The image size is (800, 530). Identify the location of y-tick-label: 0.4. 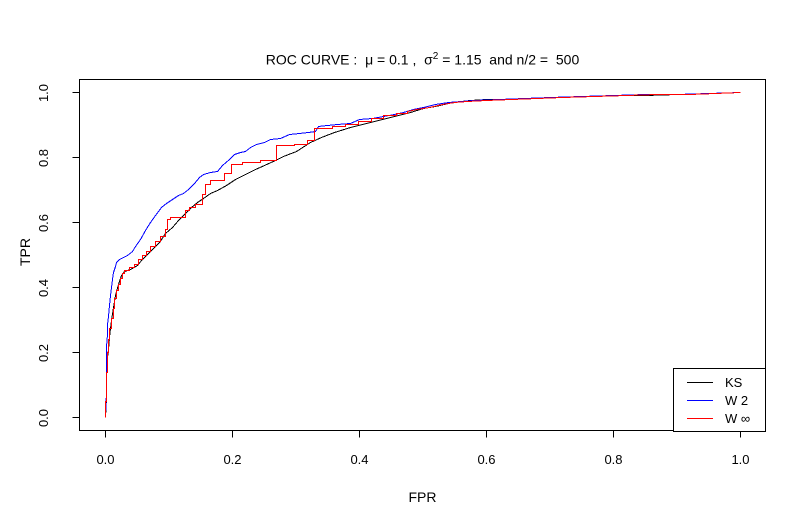
(43, 287).